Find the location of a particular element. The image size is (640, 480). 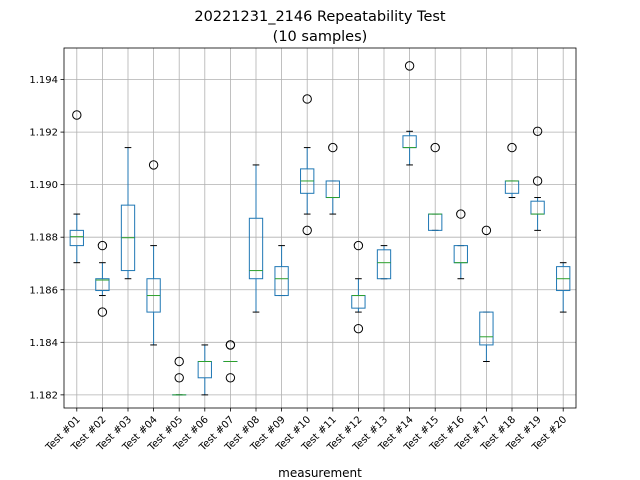

y-tick-label: 1.184 is located at coordinates (43, 343).